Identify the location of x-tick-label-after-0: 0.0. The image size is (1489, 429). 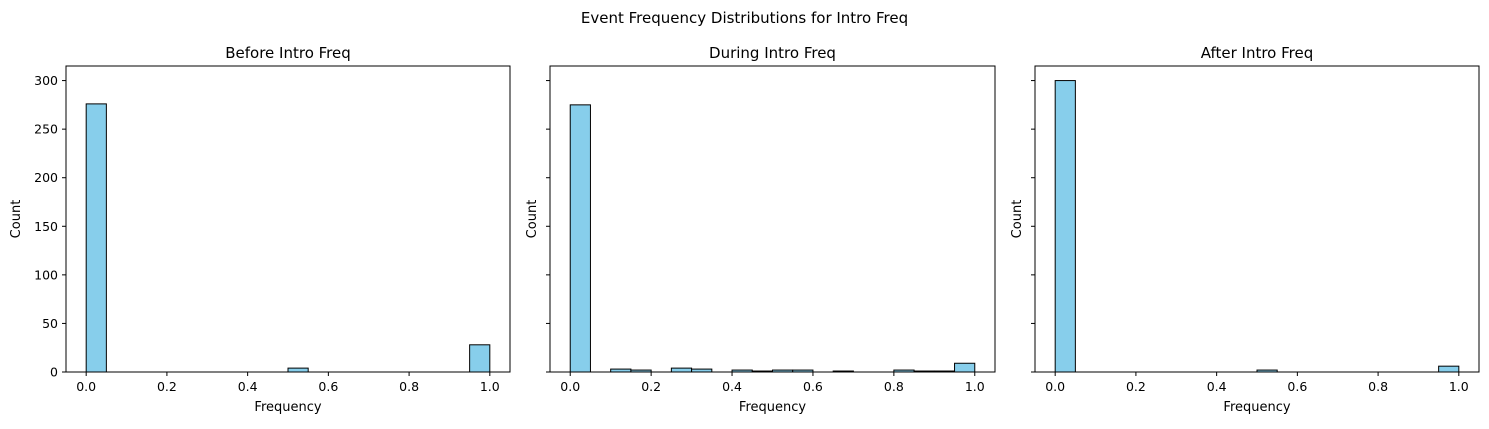
(1055, 386).